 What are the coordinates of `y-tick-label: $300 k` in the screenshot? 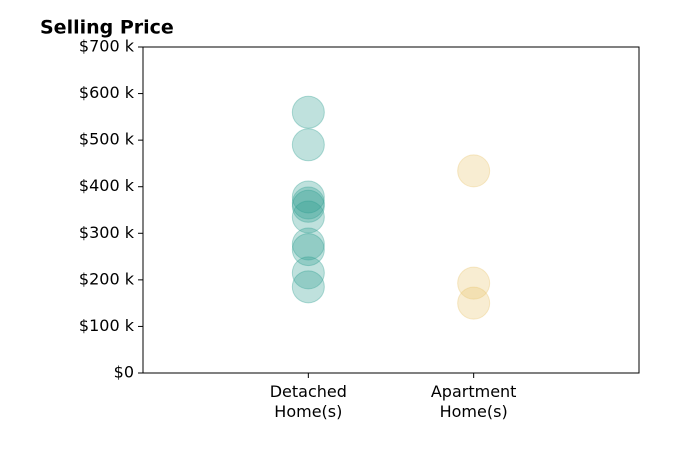 It's located at (107, 232).